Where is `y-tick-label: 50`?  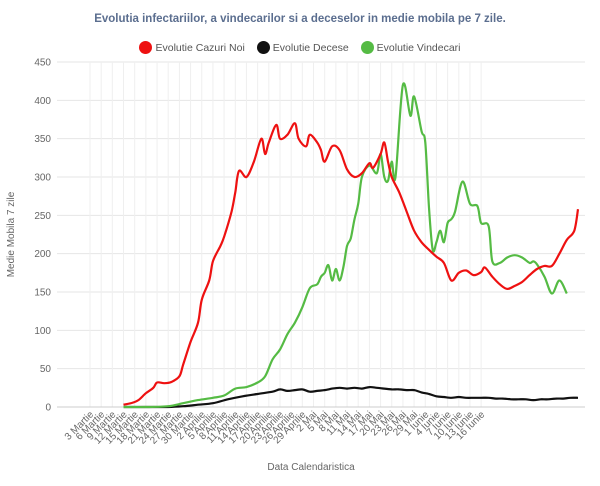 y-tick-label: 50 is located at coordinates (46, 369).